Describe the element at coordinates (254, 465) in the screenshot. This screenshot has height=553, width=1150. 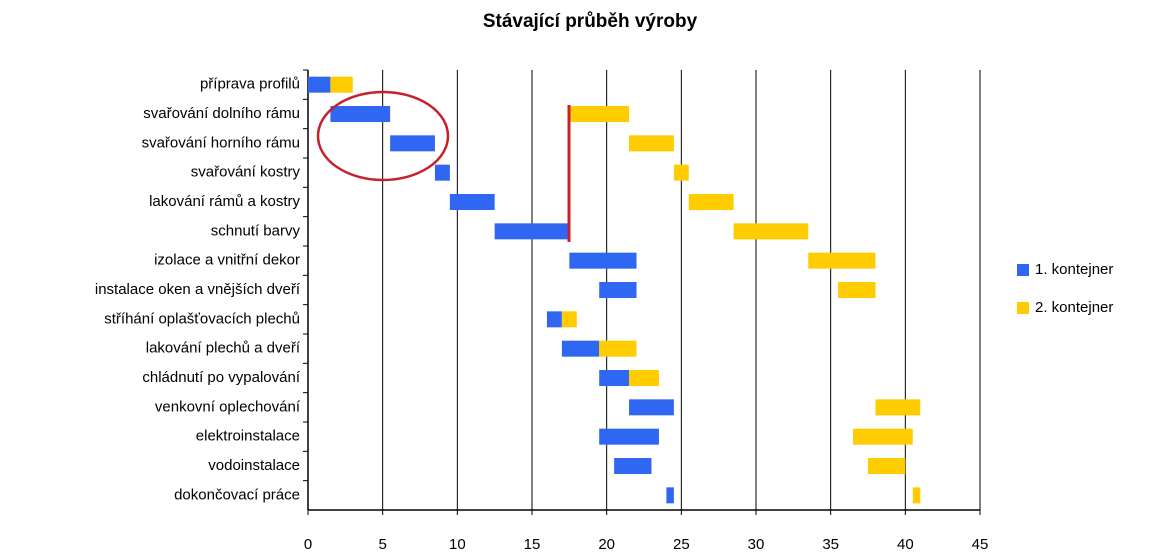
I see `y-tick-label: vodoinstalace` at that location.